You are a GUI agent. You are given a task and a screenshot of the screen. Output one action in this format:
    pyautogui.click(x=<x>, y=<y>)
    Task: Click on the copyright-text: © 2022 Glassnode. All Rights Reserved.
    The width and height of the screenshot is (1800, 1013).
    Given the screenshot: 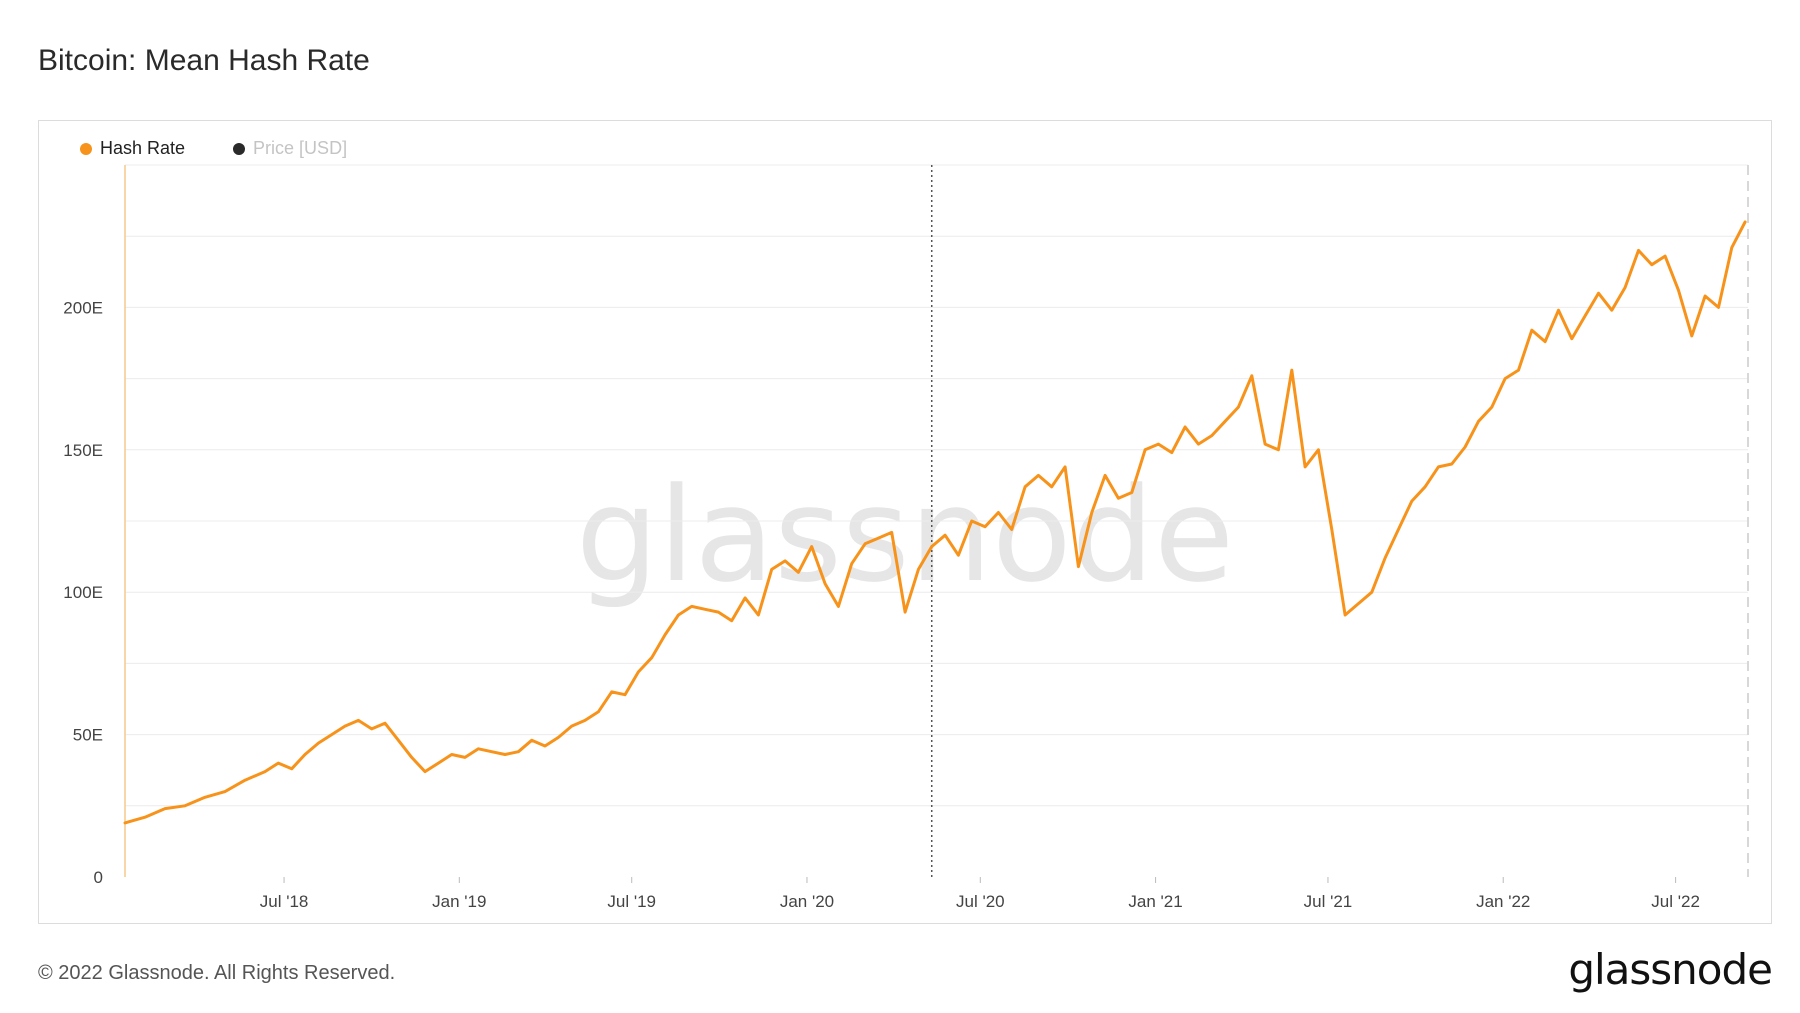 What is the action you would take?
    pyautogui.click(x=217, y=973)
    